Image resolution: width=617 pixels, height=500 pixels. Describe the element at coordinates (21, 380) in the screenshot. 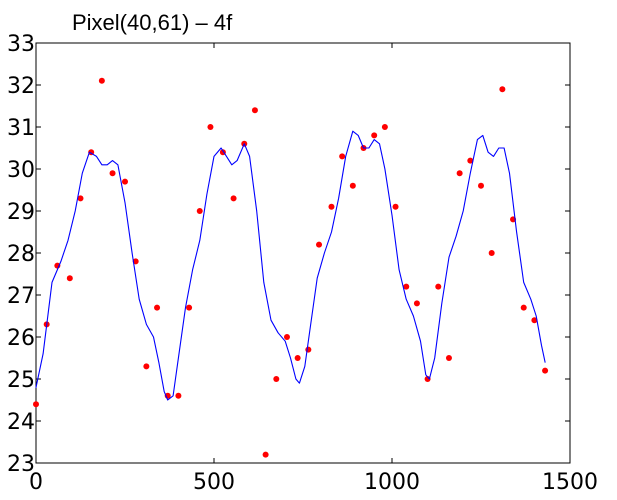

I see `y-tick-label: 25` at that location.